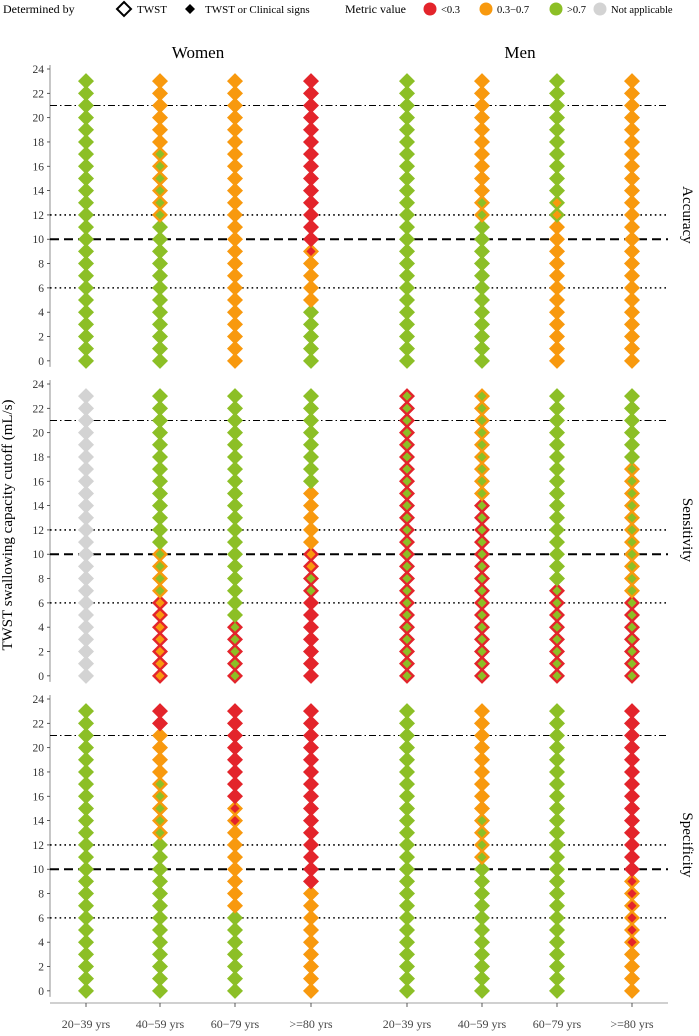  Describe the element at coordinates (41, 628) in the screenshot. I see `y-tick-label: 4` at that location.